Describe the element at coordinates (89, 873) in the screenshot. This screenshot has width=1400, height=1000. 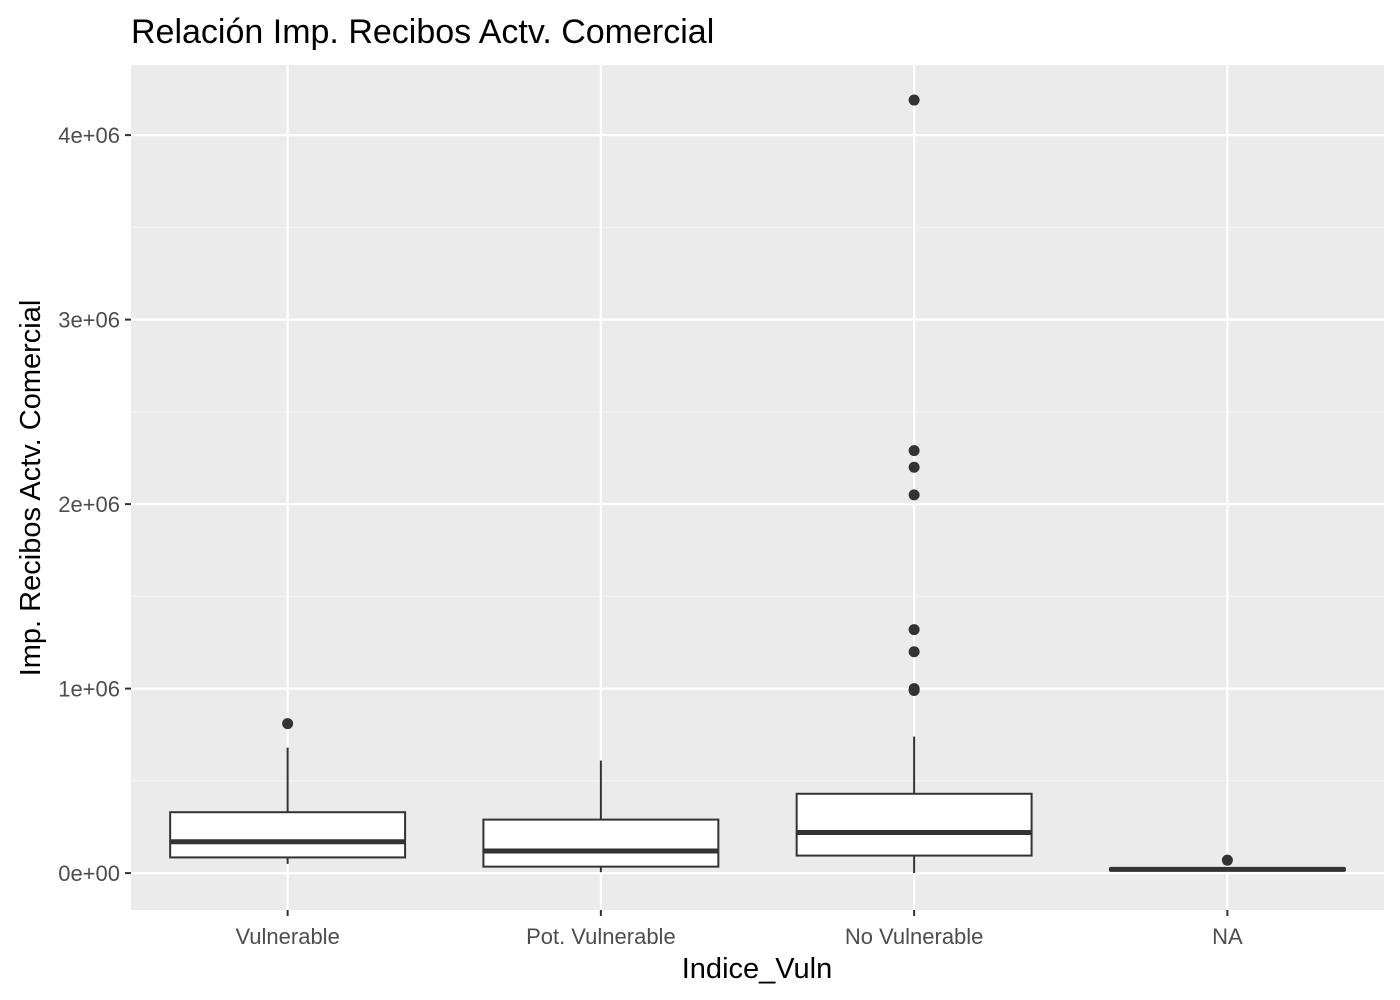
I see `y-tick-label: 0e+00` at that location.